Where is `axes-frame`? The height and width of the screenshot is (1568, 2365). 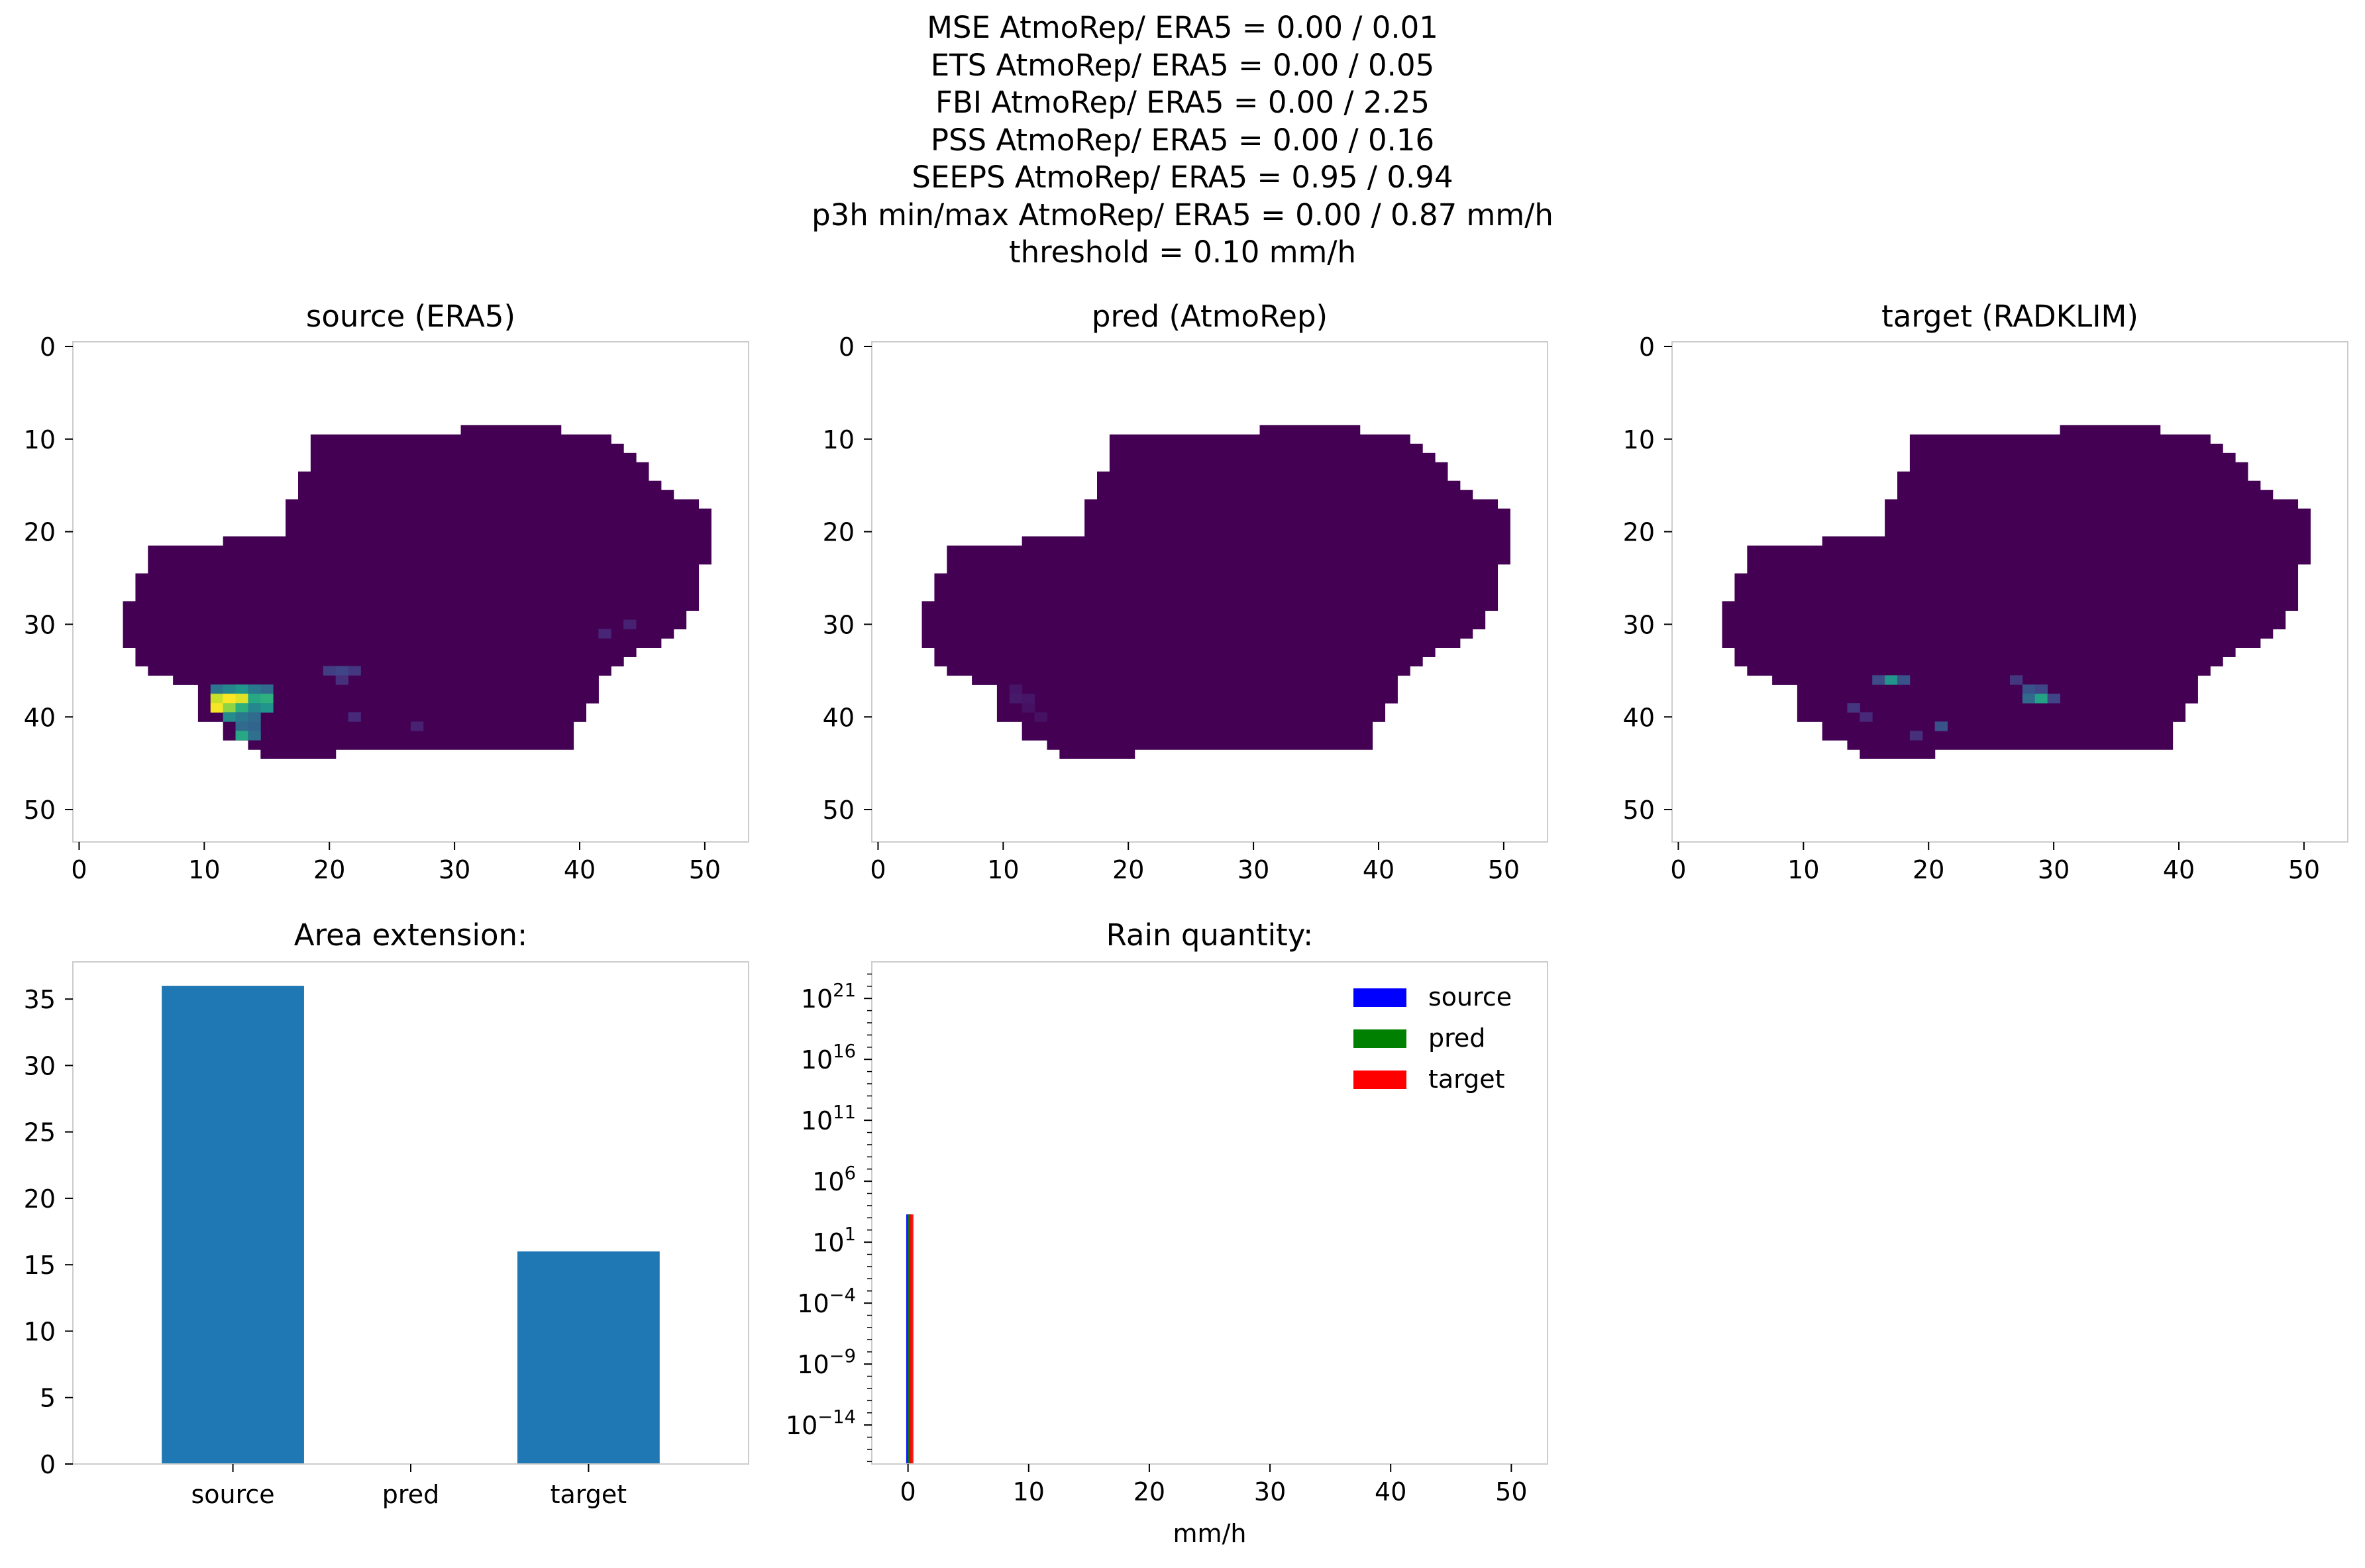
axes-frame is located at coordinates (1209, 592).